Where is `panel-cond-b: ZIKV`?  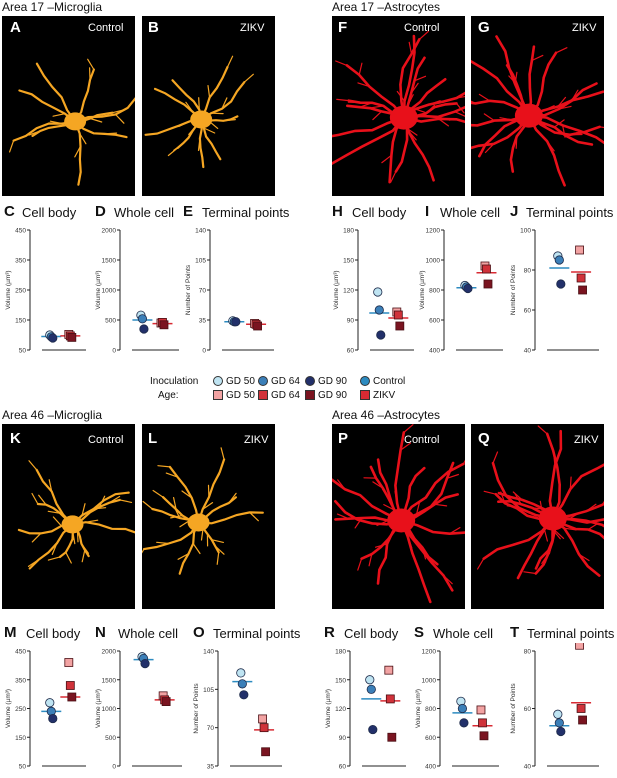
panel-cond-b: ZIKV is located at coordinates (252, 28).